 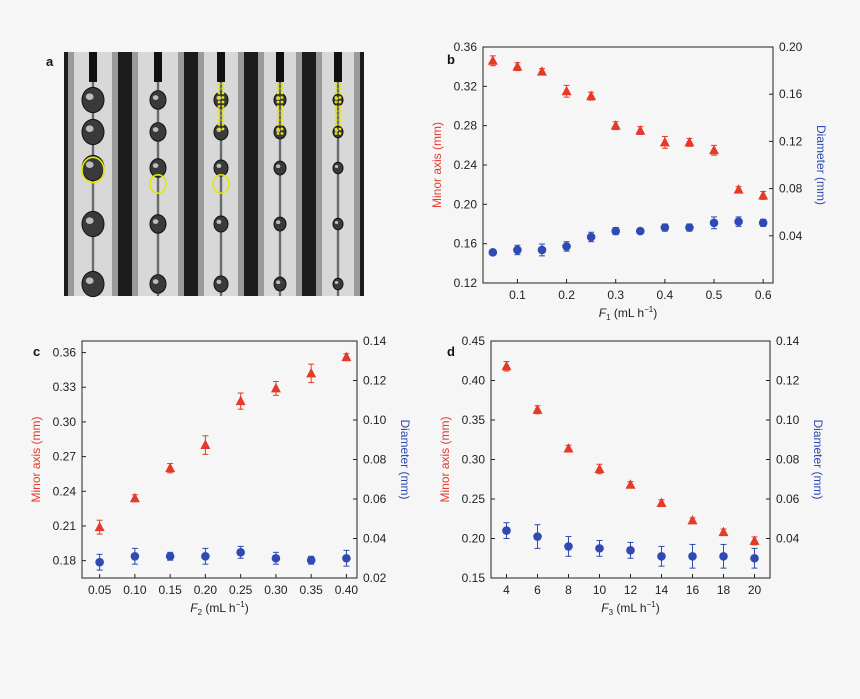 What do you see at coordinates (158, 184) in the screenshot?
I see `highlight-circle` at bounding box center [158, 184].